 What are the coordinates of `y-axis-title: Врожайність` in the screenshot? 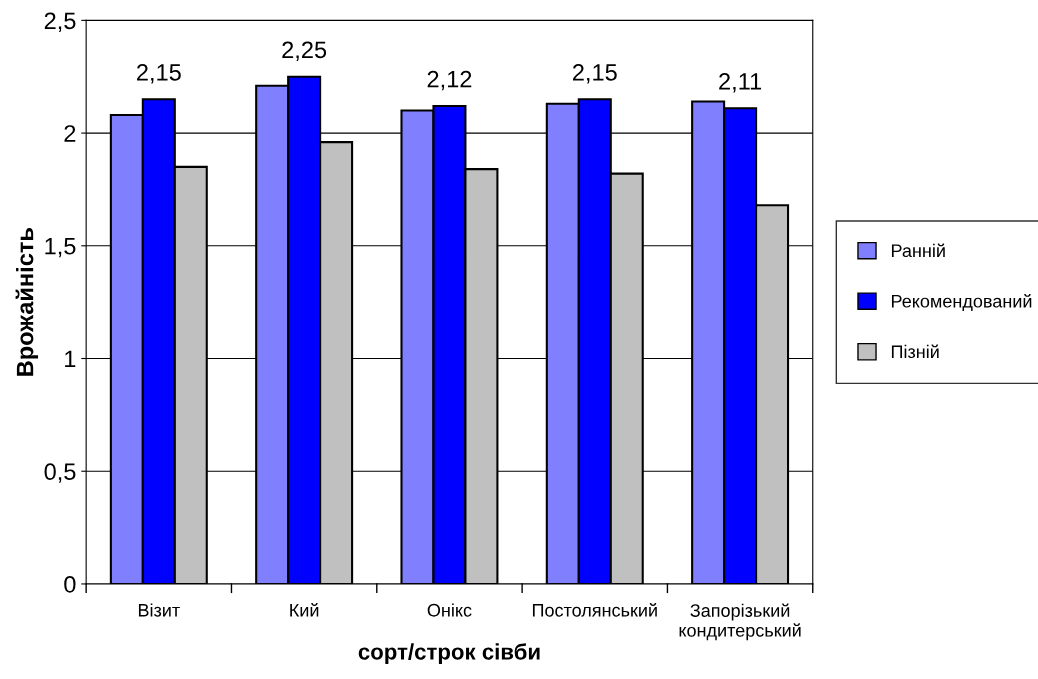 It's located at (27, 301).